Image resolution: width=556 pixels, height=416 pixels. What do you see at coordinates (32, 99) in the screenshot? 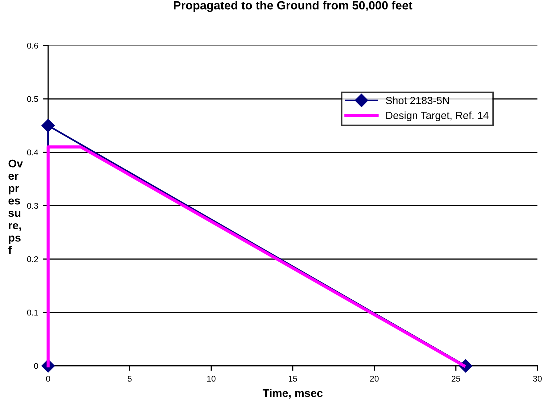
I see `y-tick-label: 0.5` at bounding box center [32, 99].